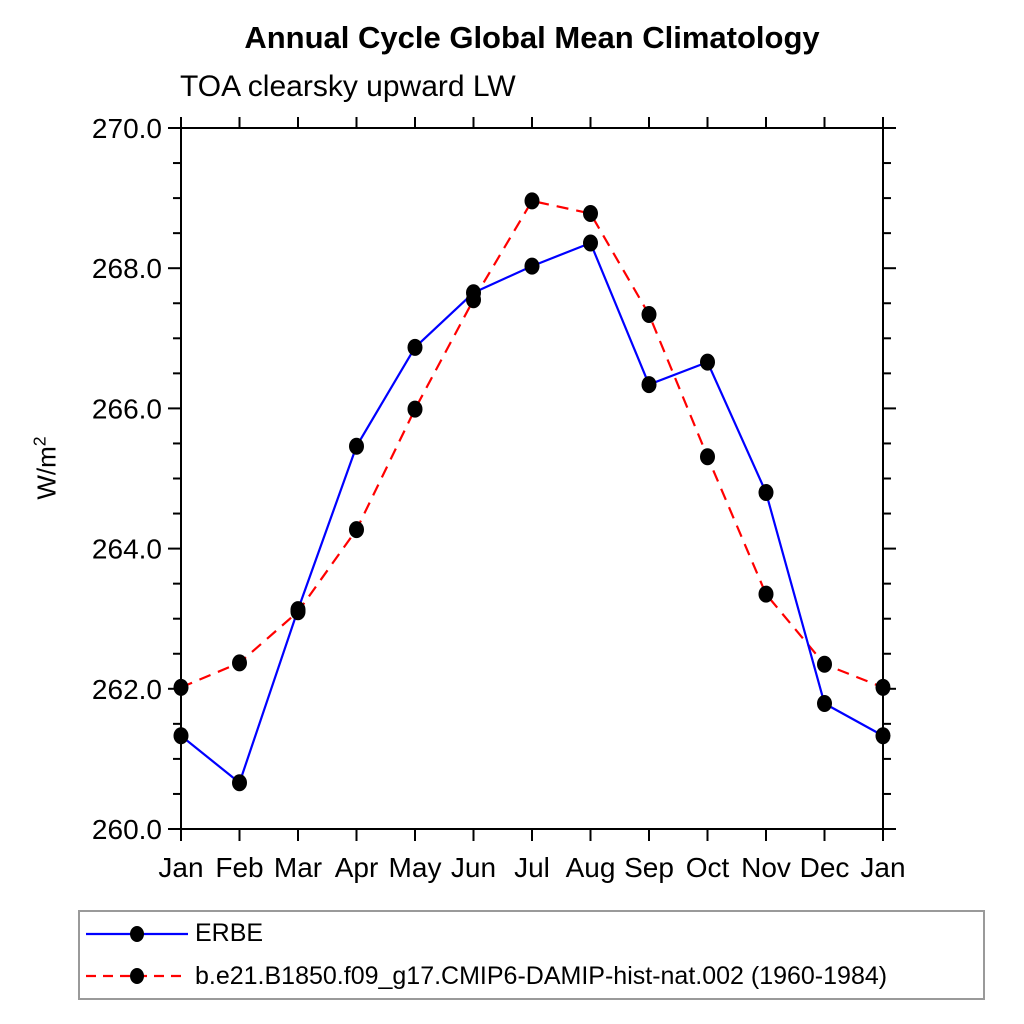 The height and width of the screenshot is (1024, 1024). Describe the element at coordinates (239, 867) in the screenshot. I see `x-tick-label: Feb` at that location.